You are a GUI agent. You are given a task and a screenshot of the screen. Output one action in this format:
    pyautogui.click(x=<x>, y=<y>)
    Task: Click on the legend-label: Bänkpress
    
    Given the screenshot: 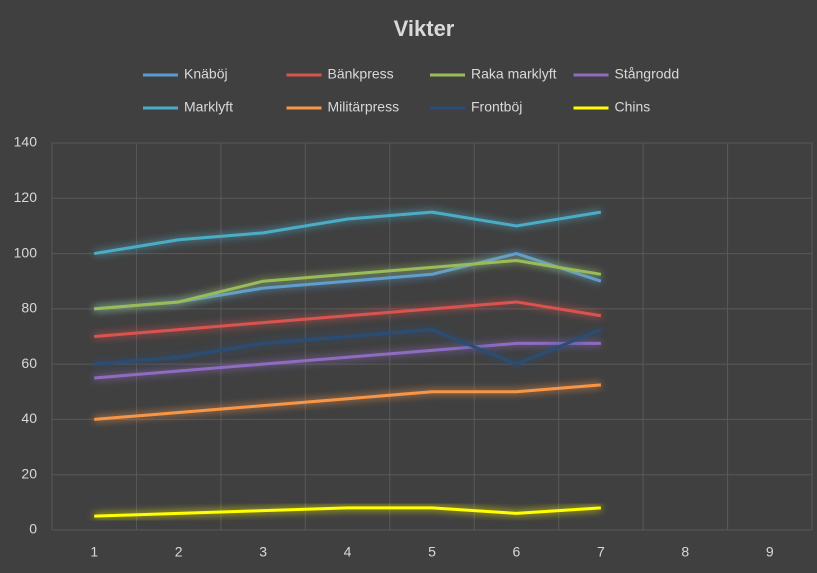 What is the action you would take?
    pyautogui.click(x=361, y=74)
    